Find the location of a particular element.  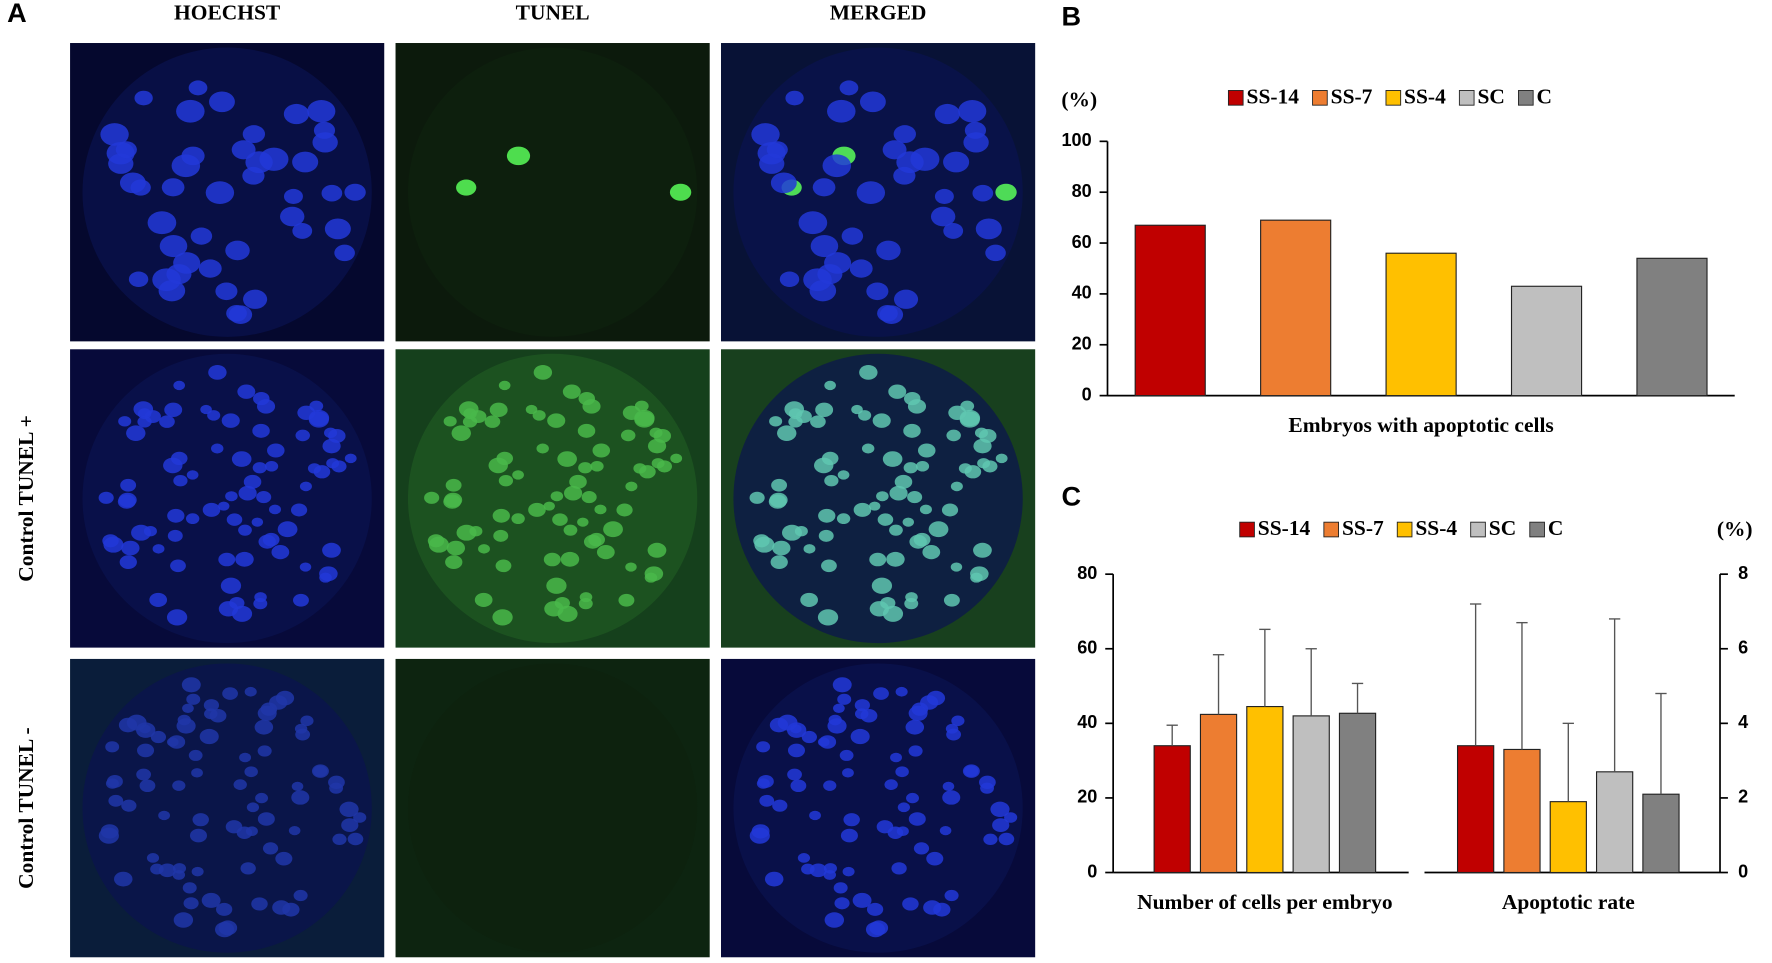

axis-unit: (%) is located at coordinates (1079, 100).